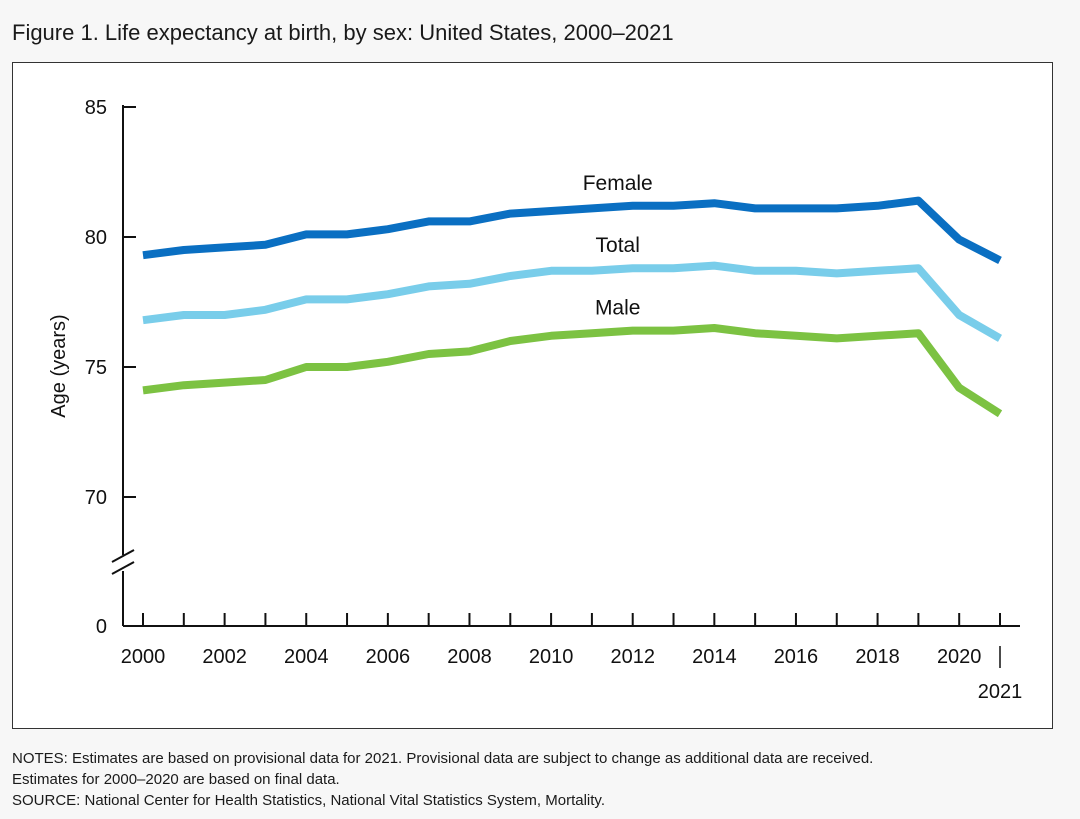  What do you see at coordinates (1000, 692) in the screenshot?
I see `x-tick-label: 2021` at bounding box center [1000, 692].